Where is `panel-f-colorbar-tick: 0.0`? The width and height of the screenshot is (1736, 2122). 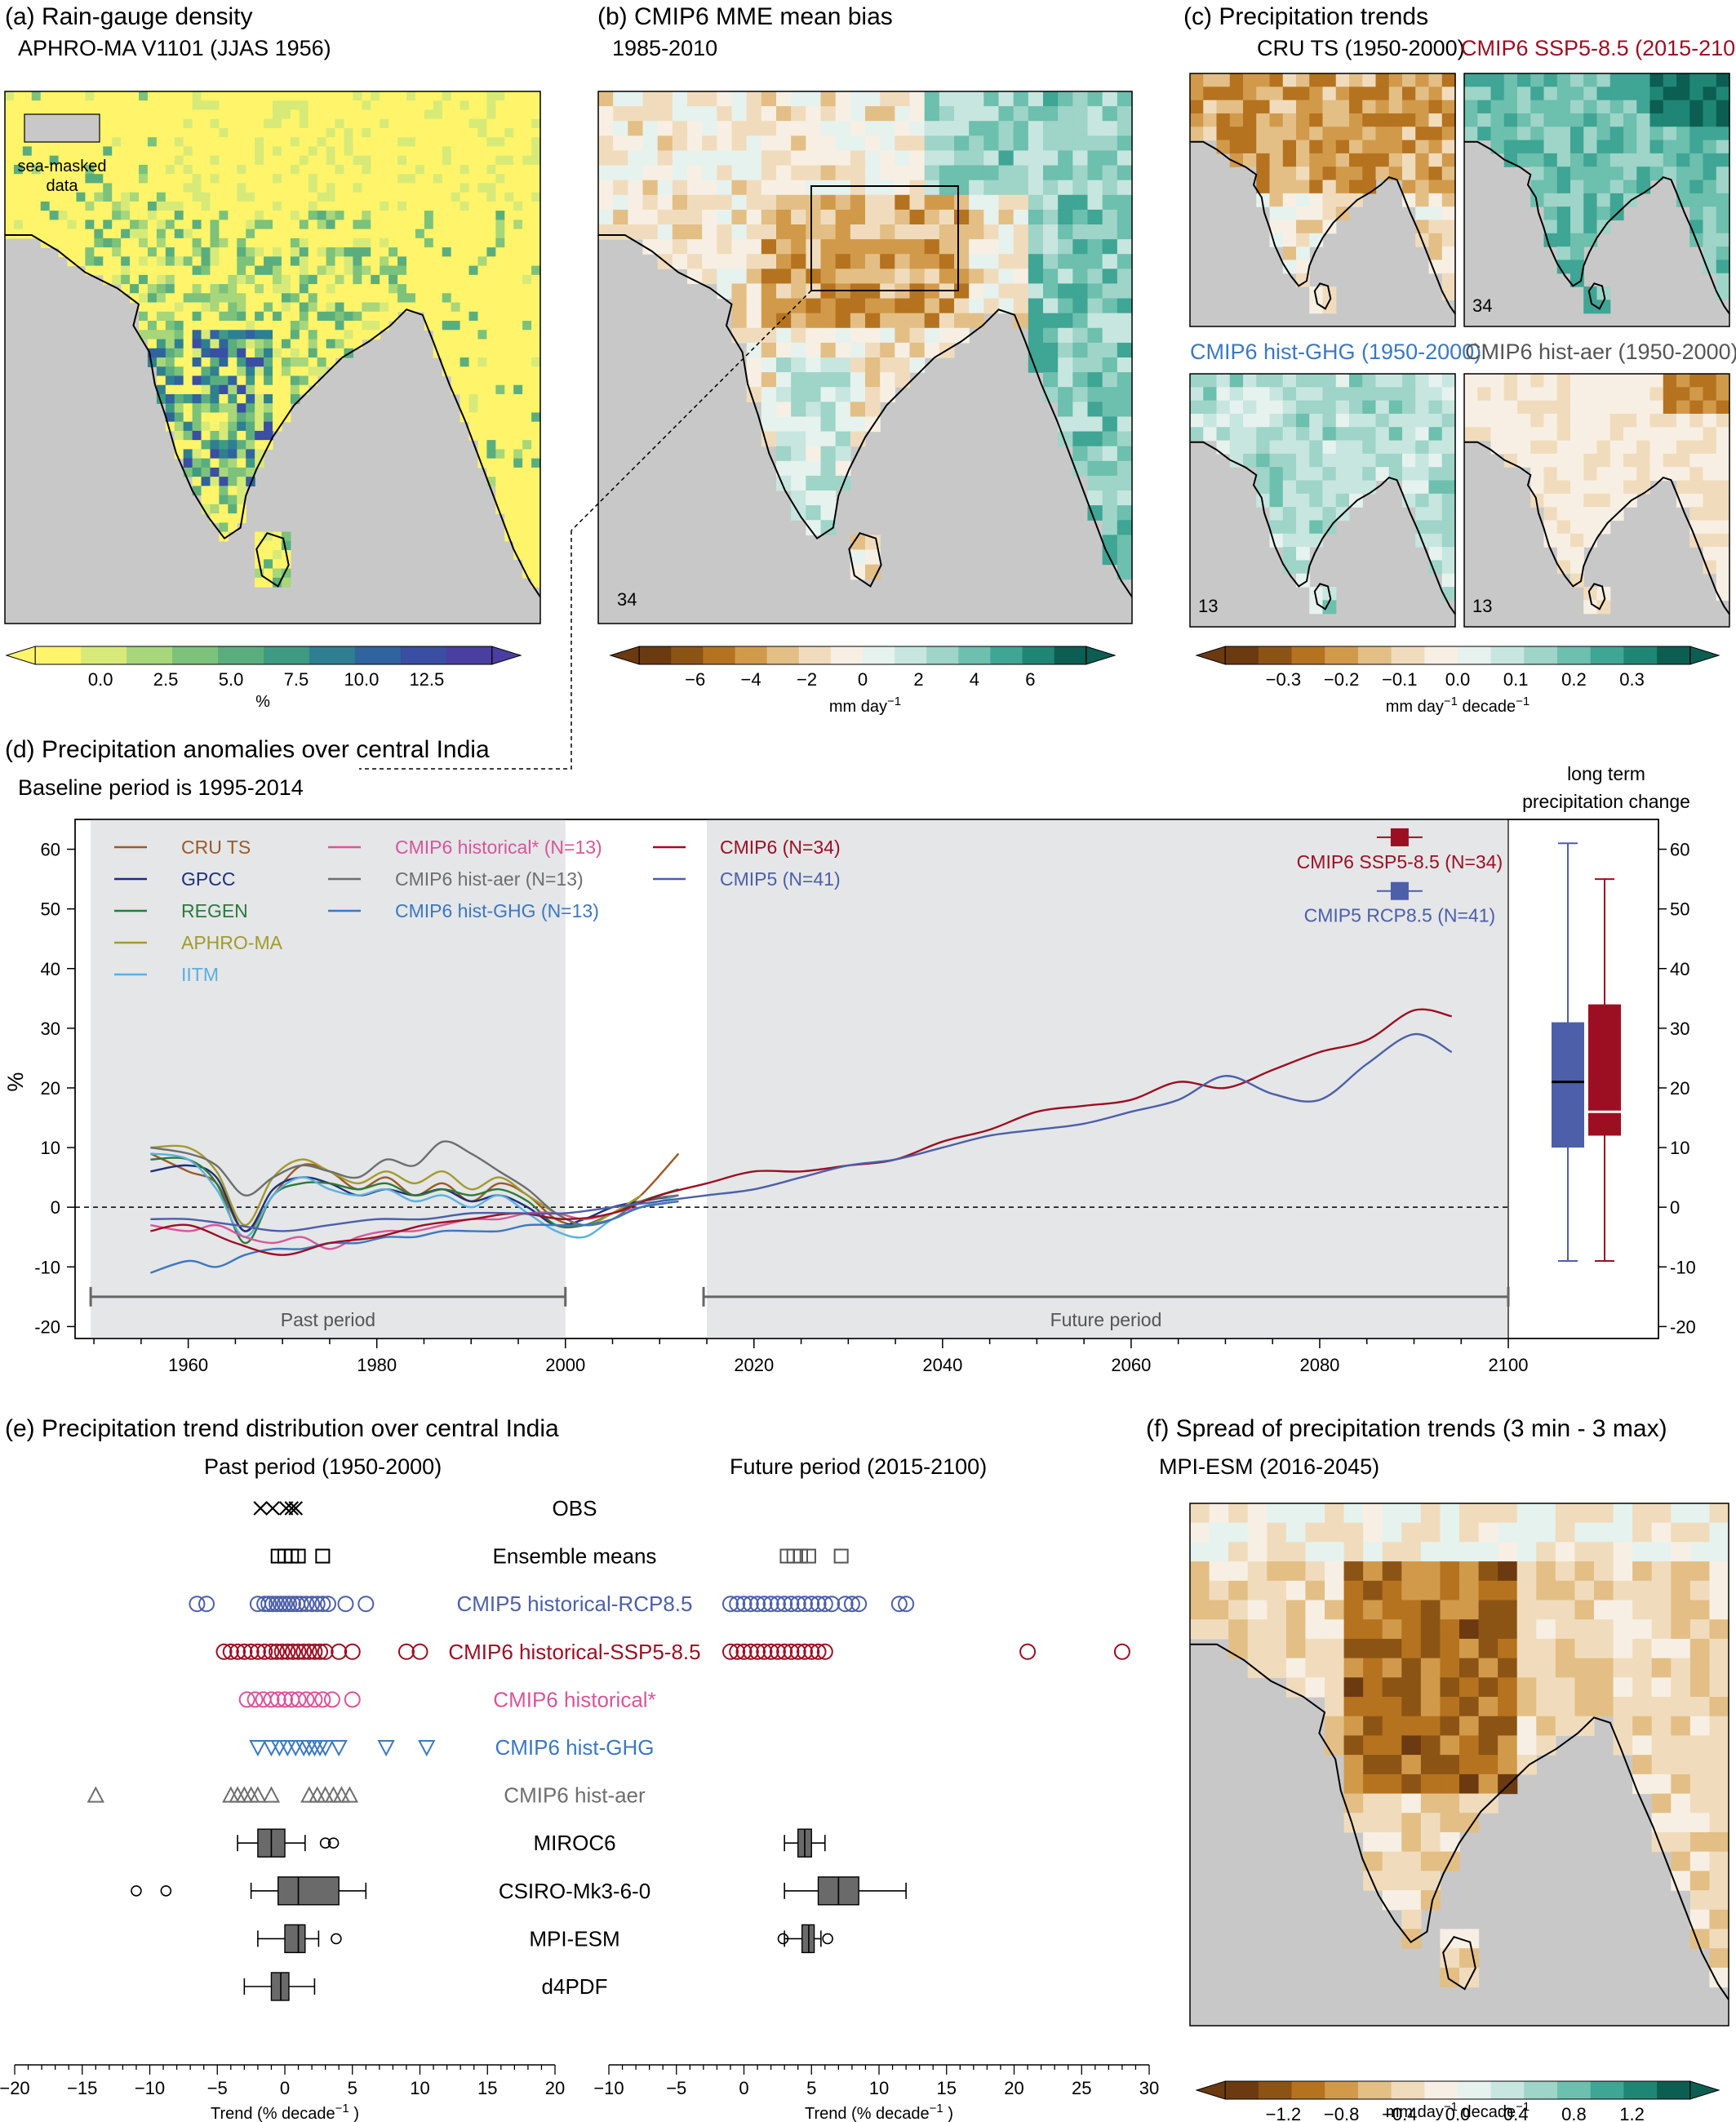 panel-f-colorbar-tick: 0.0 is located at coordinates (1458, 2113).